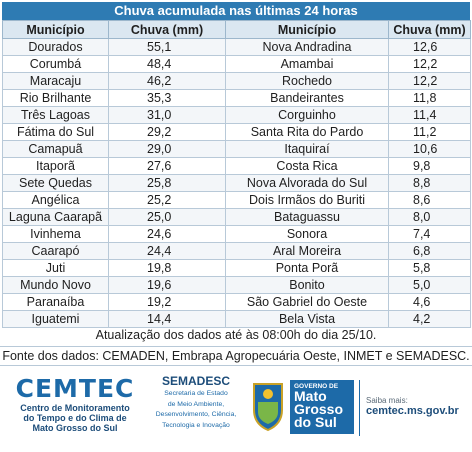 The height and width of the screenshot is (452, 472). Describe the element at coordinates (55, 98) in the screenshot. I see `city-cell: Rio Brilhante` at that location.